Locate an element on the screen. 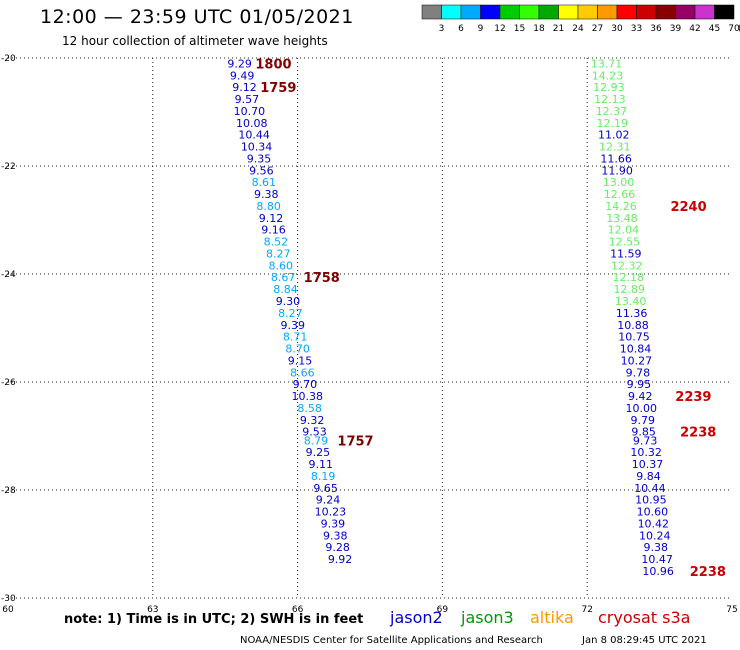 Image resolution: width=740 pixels, height=650 pixels. data-point: 11.90 is located at coordinates (617, 170).